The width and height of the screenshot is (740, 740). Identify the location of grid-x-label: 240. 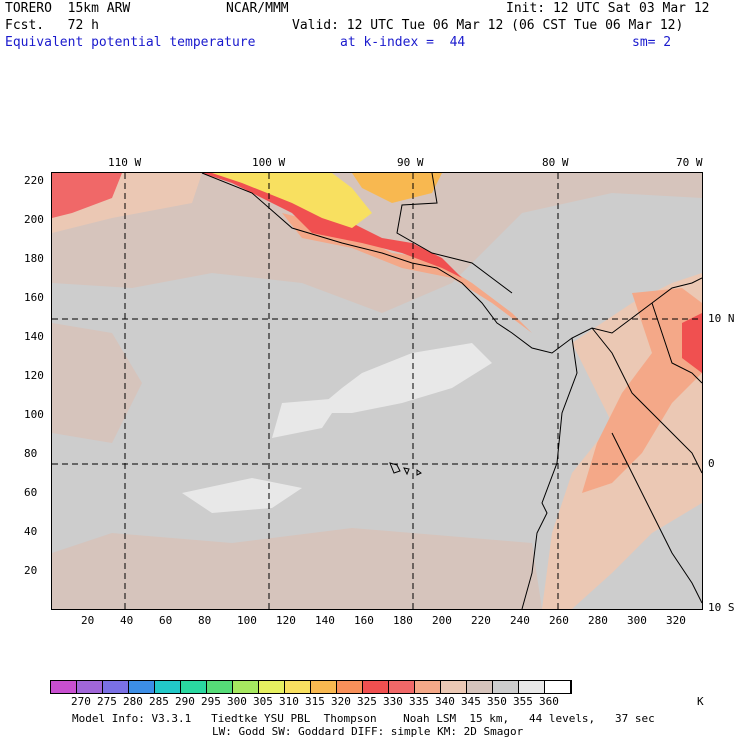
(520, 620).